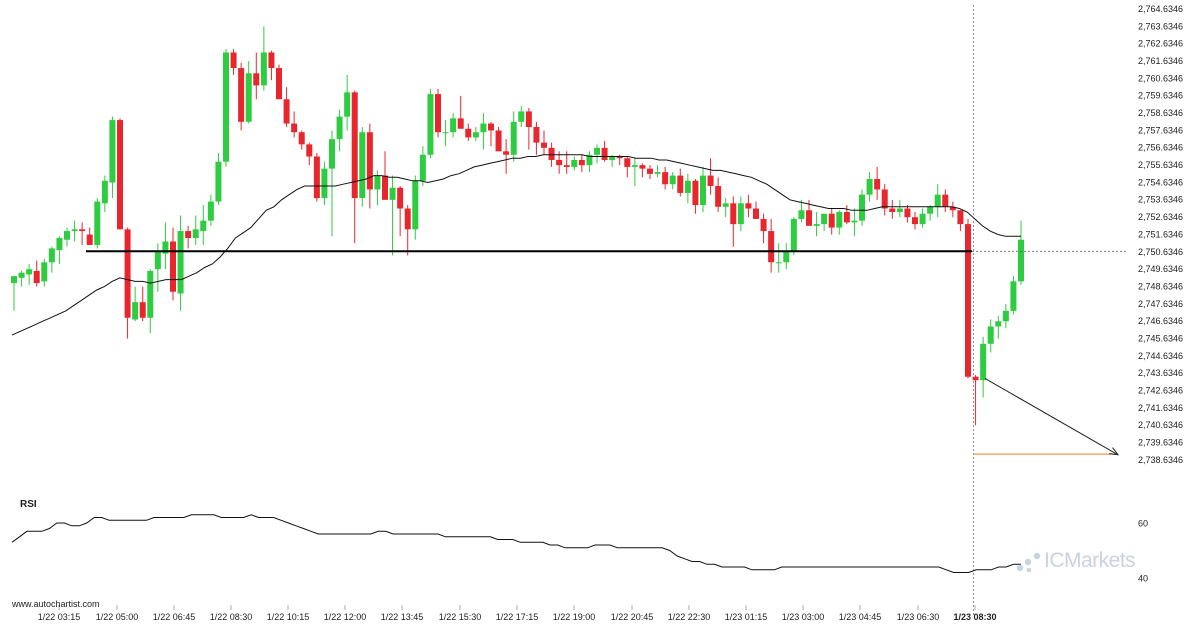 Image resolution: width=1200 pixels, height=630 pixels. What do you see at coordinates (174, 617) in the screenshot?
I see `time-tick-label: 1/22 06:45` at bounding box center [174, 617].